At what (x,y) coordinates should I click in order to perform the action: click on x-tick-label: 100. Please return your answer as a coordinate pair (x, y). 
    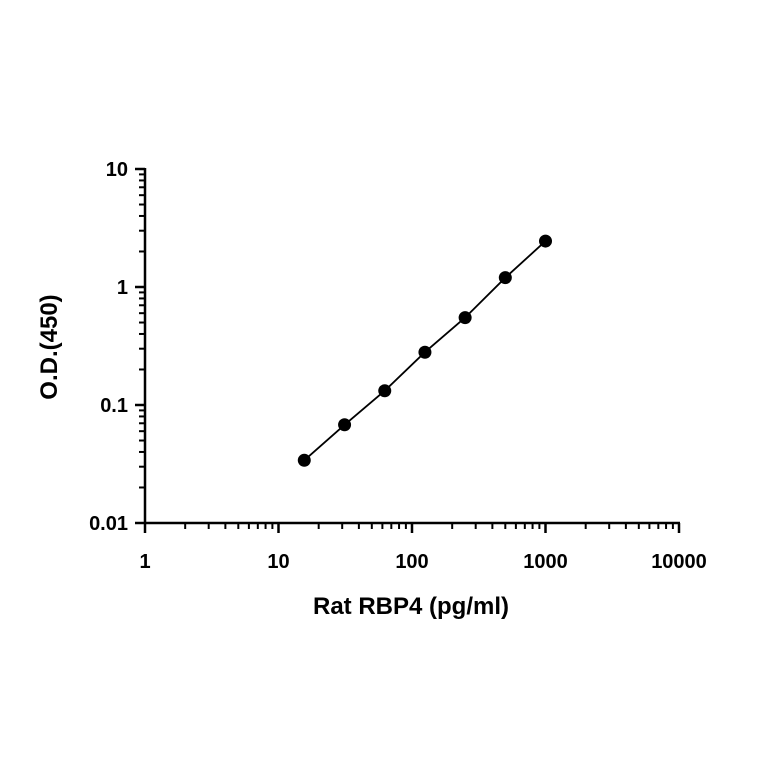
    Looking at the image, I should click on (411, 562).